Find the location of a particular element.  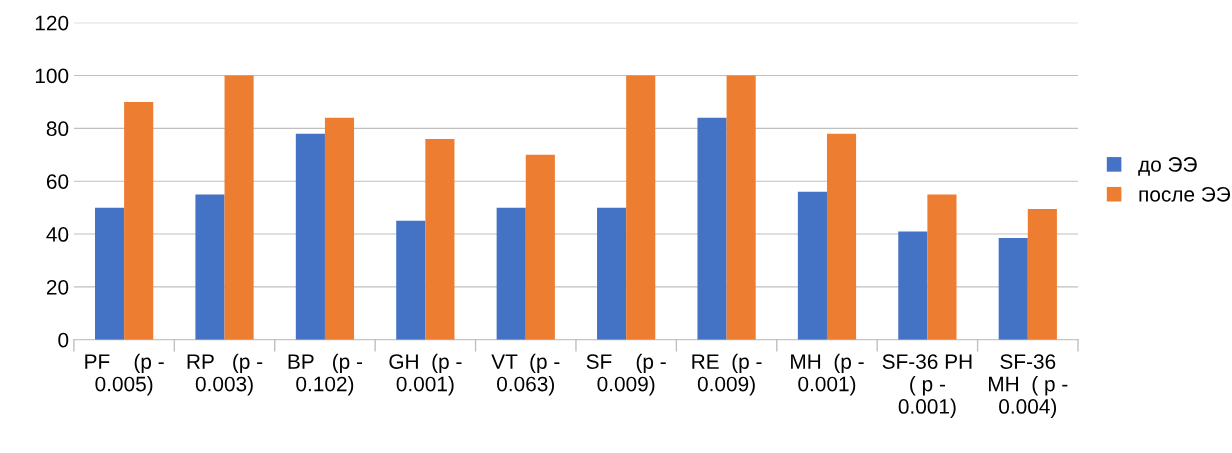

x-tick-label: PF (p - 0.005) is located at coordinates (124, 374).